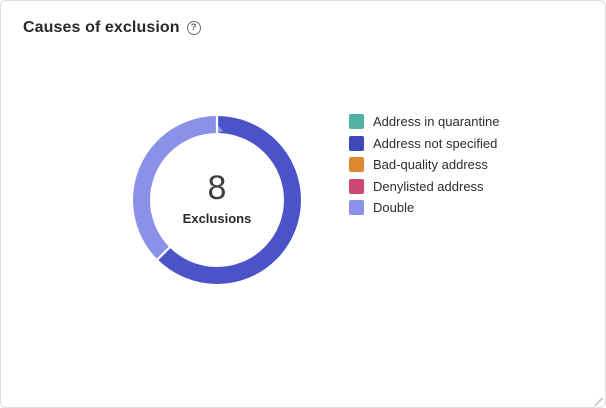 This screenshot has height=408, width=606. Describe the element at coordinates (394, 207) in the screenshot. I see `legend-label: Double` at that location.